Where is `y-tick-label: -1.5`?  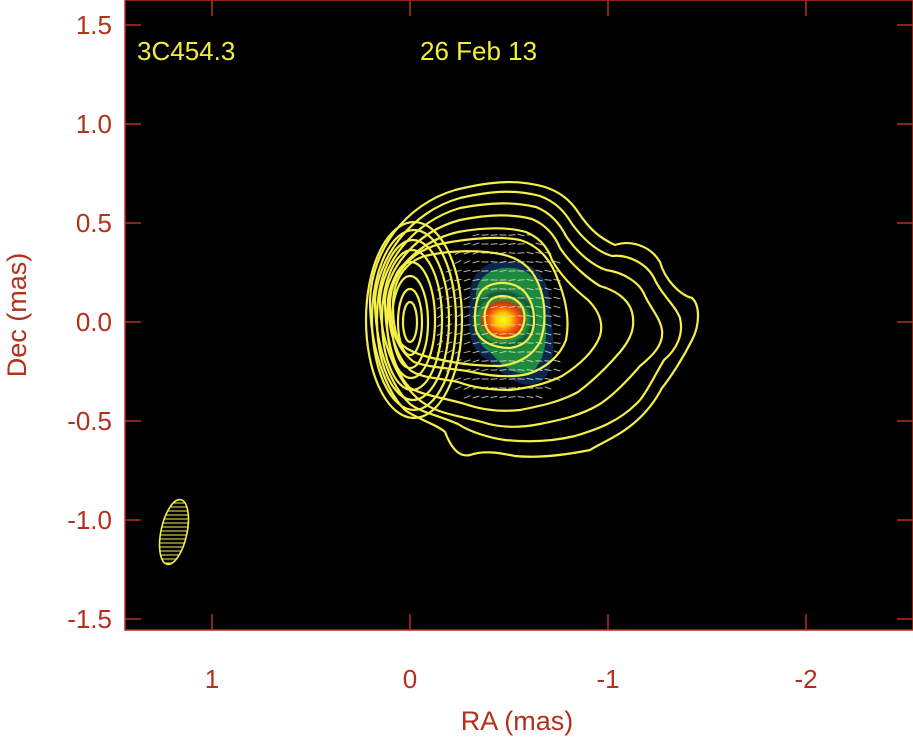 y-tick-label: -1.5 is located at coordinates (89, 619).